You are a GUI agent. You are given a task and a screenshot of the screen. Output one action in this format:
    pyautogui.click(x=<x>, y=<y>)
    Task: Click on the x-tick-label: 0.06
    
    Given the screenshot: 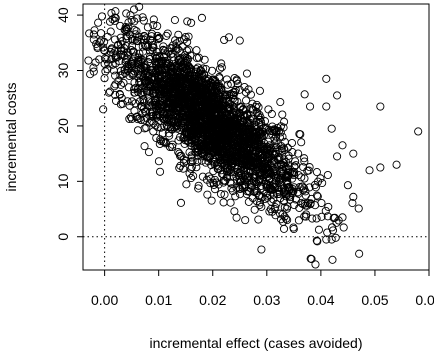 What is the action you would take?
    pyautogui.click(x=424, y=300)
    